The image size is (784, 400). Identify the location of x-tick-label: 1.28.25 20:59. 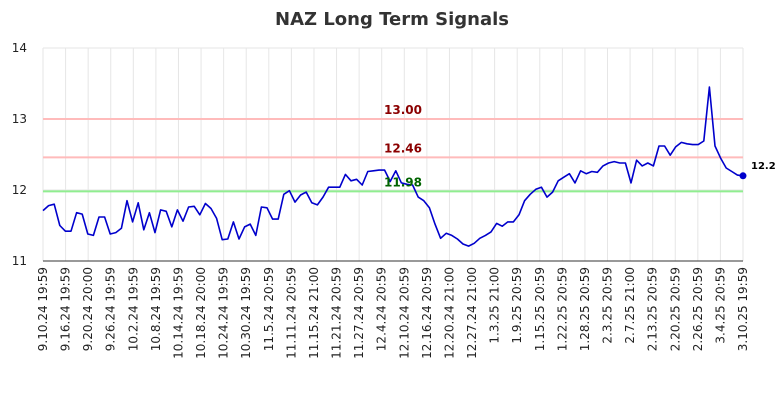
(585, 309).